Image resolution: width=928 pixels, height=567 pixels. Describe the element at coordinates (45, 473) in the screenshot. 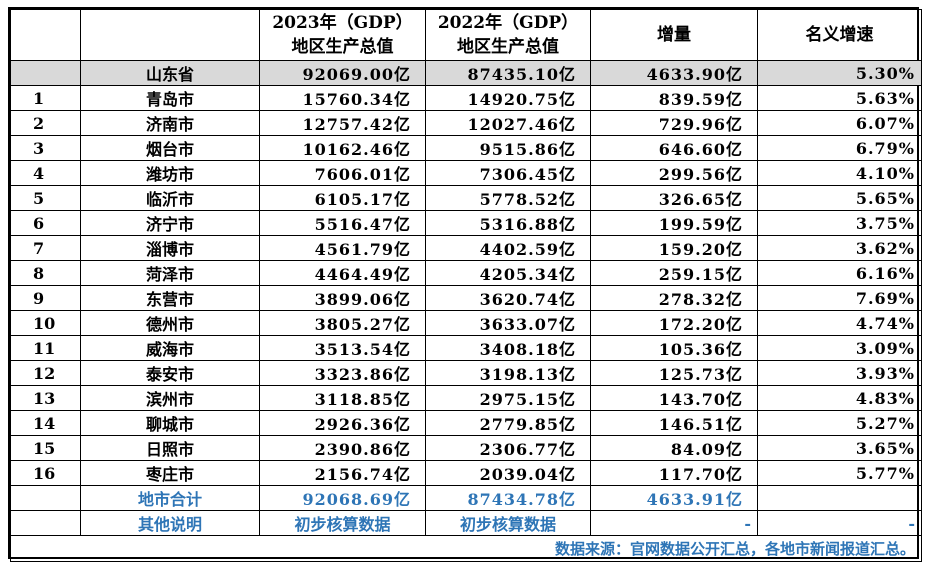

I see `rank-cell: 16` at that location.